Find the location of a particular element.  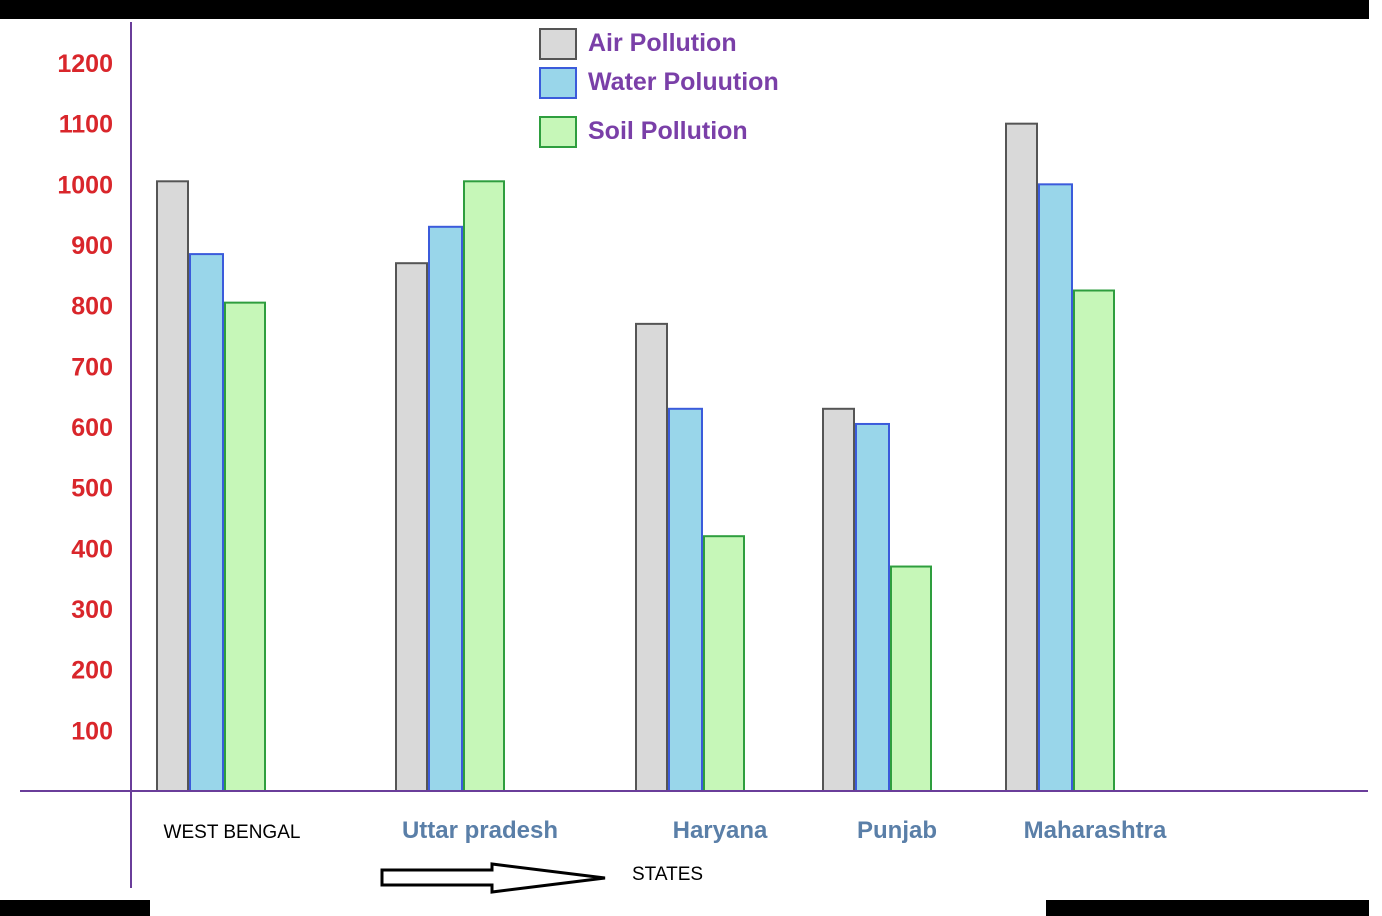

x-tick-label: Haryana is located at coordinates (720, 830).